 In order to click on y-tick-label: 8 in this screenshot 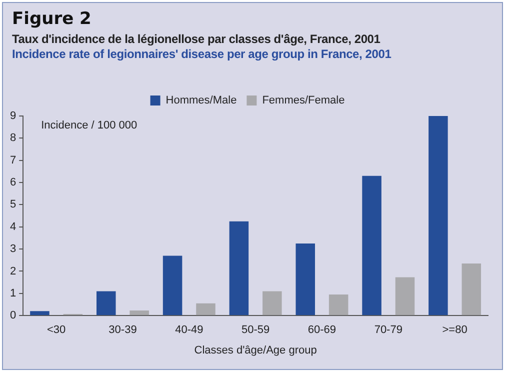, I will do `click(13, 138)`.